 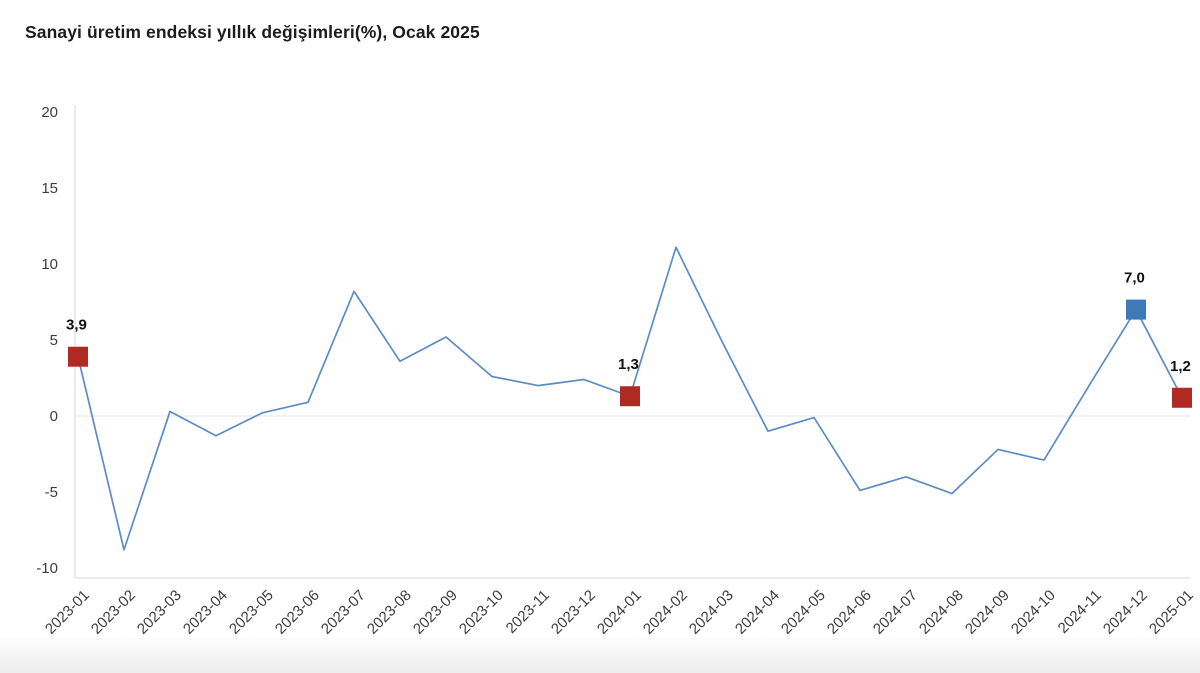 I want to click on x-tick-label: 2023-01, so click(x=67, y=612).